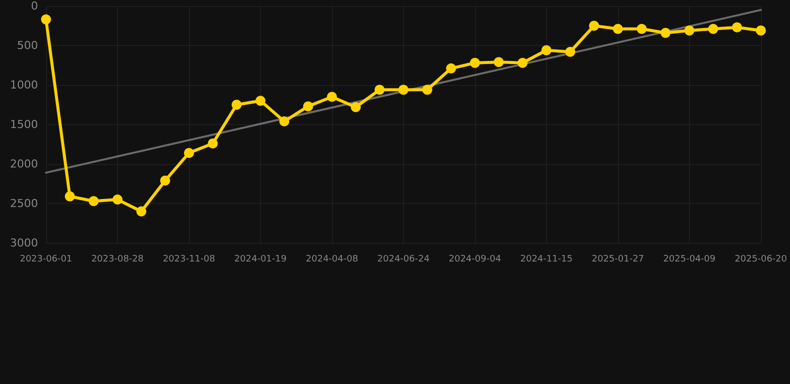 Image resolution: width=790 pixels, height=384 pixels. What do you see at coordinates (24, 124) in the screenshot?
I see `y-tick-label: 1500` at bounding box center [24, 124].